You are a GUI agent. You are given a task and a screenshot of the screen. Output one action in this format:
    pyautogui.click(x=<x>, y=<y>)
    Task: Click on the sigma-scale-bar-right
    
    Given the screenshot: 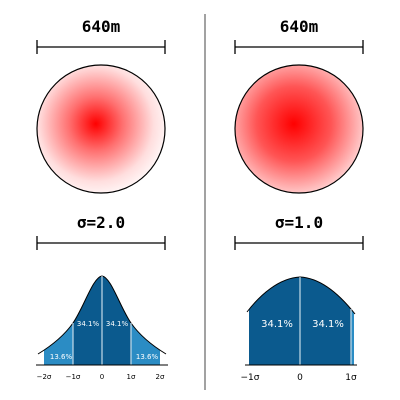 What is the action you would take?
    pyautogui.click(x=299, y=243)
    